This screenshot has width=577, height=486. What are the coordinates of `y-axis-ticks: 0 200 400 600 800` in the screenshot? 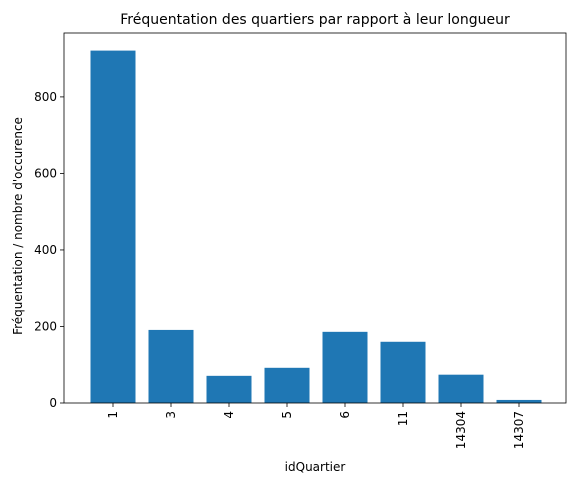 It's located at (49, 250).